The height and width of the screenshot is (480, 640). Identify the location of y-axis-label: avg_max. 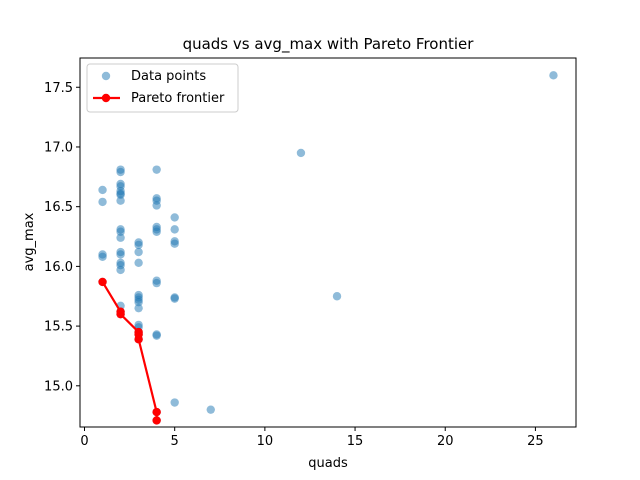
(29, 241).